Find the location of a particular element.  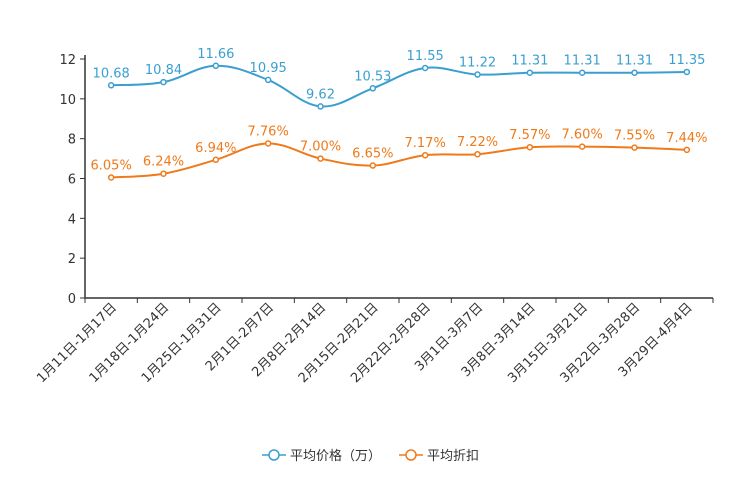

legend-label: 平均折扣 is located at coordinates (453, 456).